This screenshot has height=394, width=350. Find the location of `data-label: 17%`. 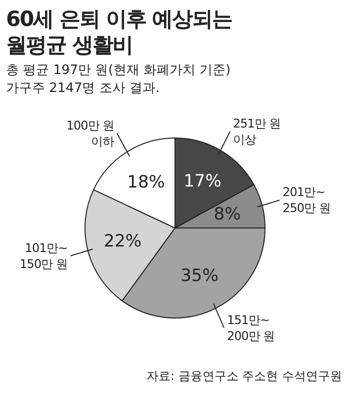

data-label: 17% is located at coordinates (203, 182).